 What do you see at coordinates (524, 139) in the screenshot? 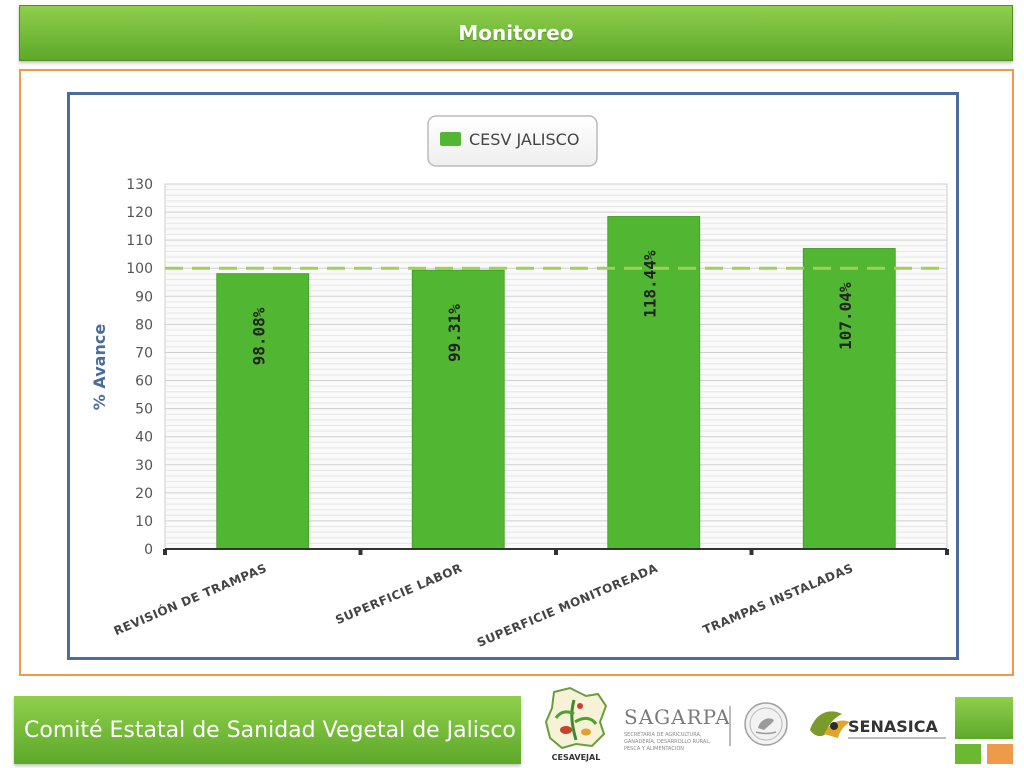
I see `legend-label: CESV JALISCO` at bounding box center [524, 139].